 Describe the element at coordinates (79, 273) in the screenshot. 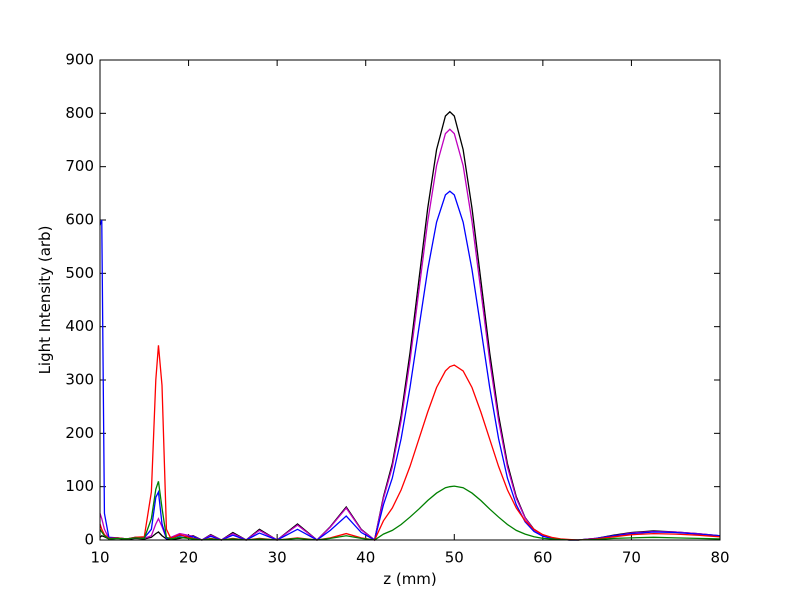

I see `y-tick-label: 500` at that location.